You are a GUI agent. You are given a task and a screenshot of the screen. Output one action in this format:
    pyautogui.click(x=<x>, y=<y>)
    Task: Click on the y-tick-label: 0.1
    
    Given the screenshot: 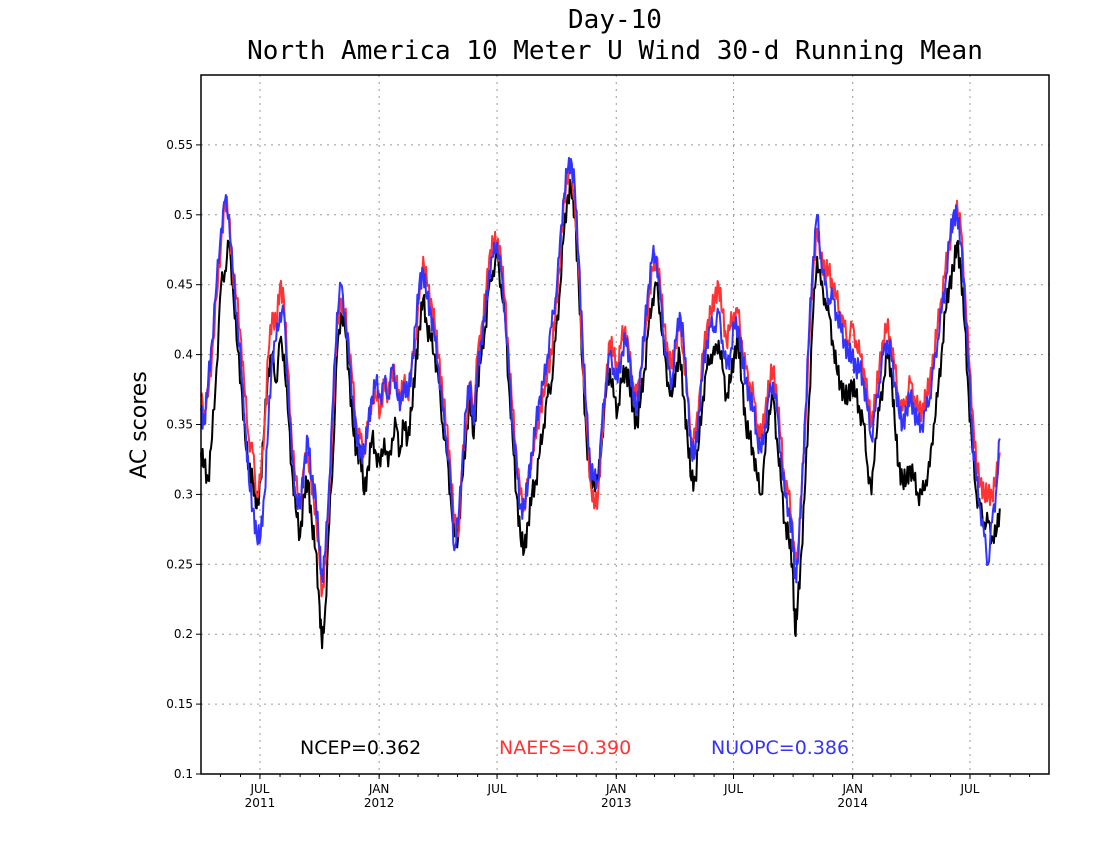 What is the action you would take?
    pyautogui.click(x=183, y=774)
    